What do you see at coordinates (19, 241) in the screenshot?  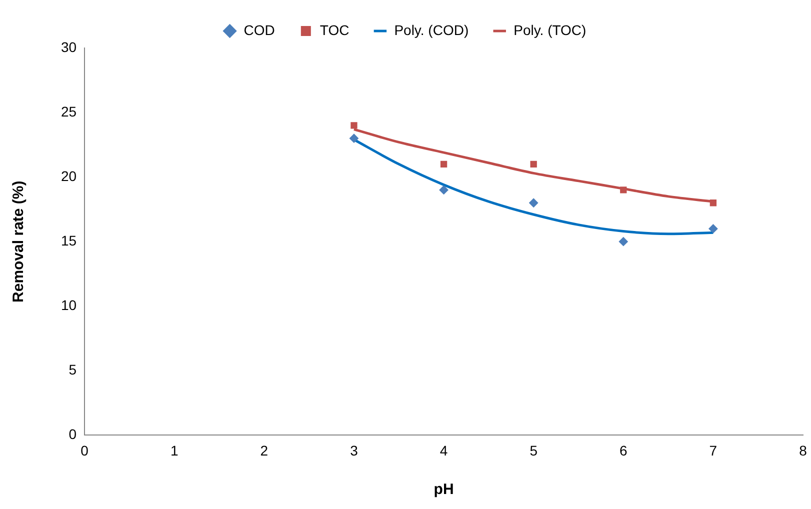 I see `y-axis-title: Removal rate (%)` at bounding box center [19, 241].